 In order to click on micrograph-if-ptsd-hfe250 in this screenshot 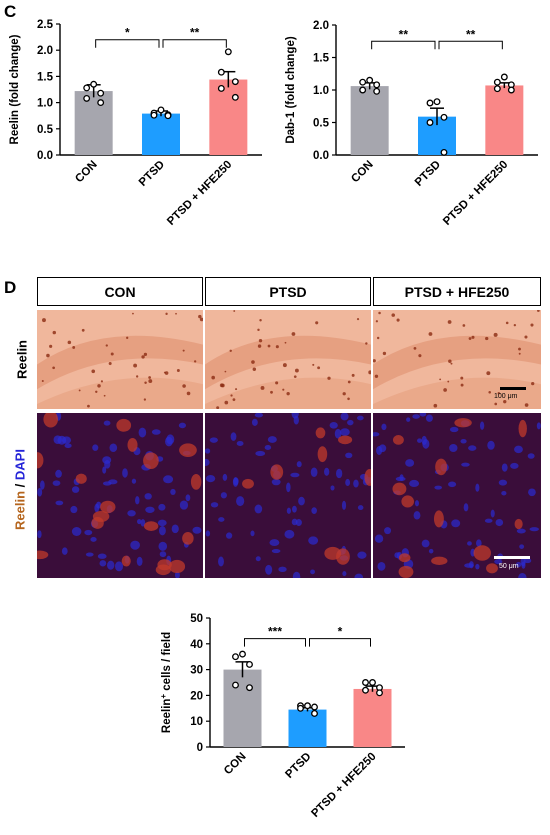, I will do `click(457, 495)`.